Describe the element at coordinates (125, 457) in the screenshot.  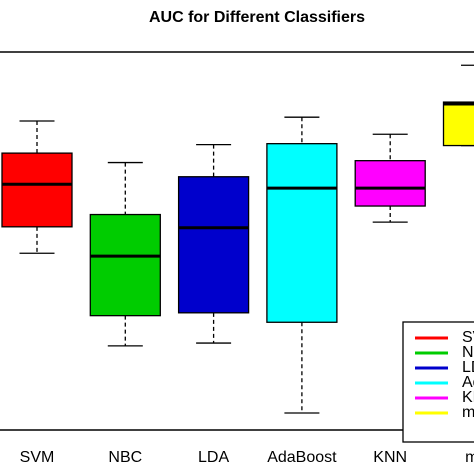
I see `x-tick-label: NBC` at that location.